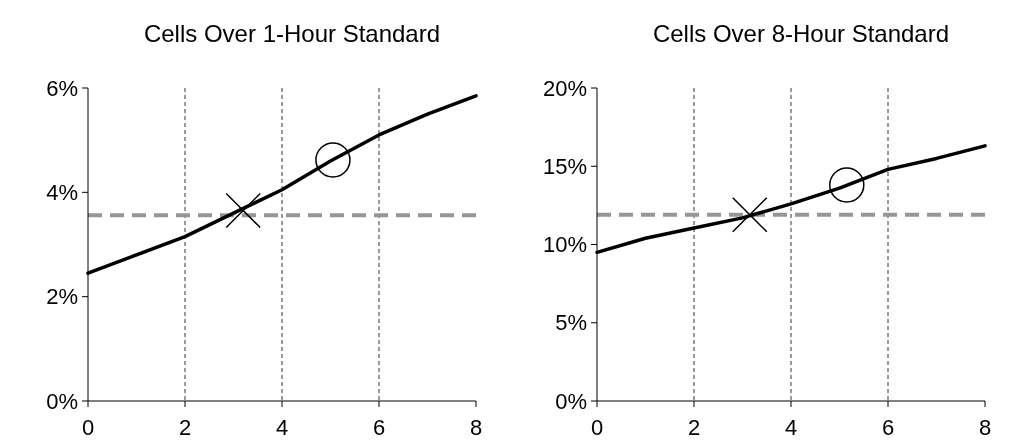 The width and height of the screenshot is (1017, 448). Describe the element at coordinates (571, 323) in the screenshot. I see `y-tick-label: 5%` at that location.